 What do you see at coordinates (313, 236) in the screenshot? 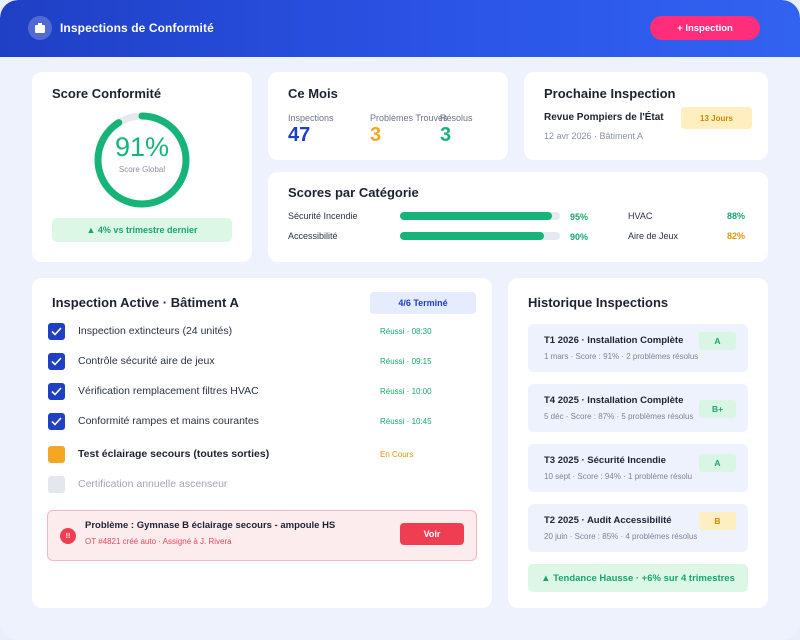
I see `category-label: Accessibilité` at bounding box center [313, 236].